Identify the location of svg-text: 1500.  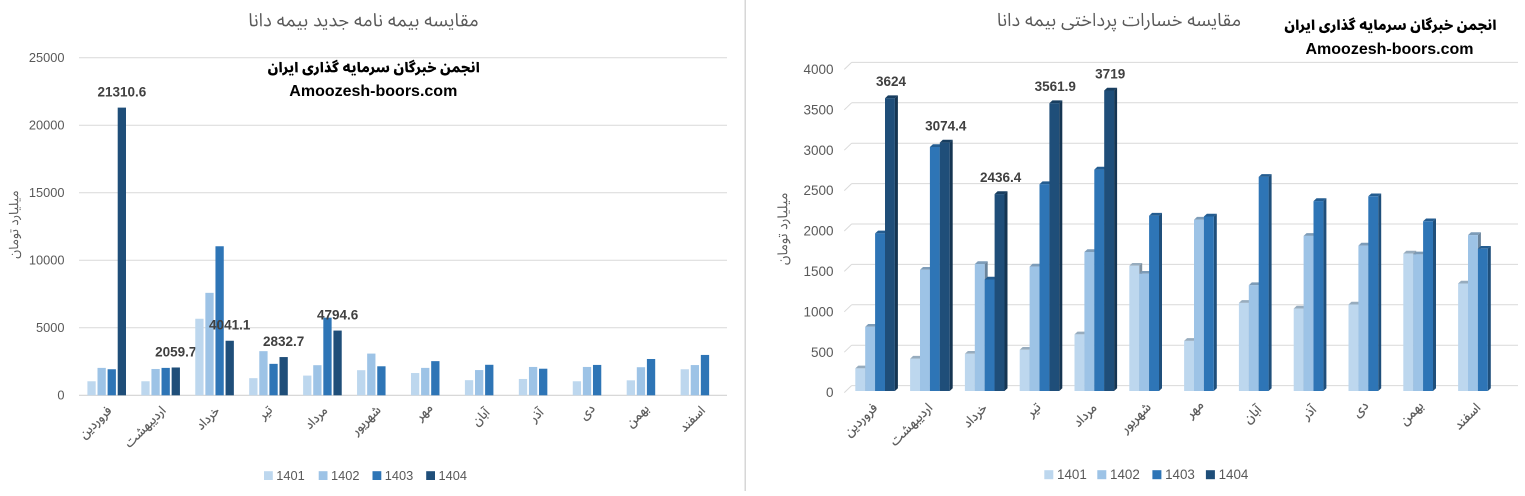
(818, 271).